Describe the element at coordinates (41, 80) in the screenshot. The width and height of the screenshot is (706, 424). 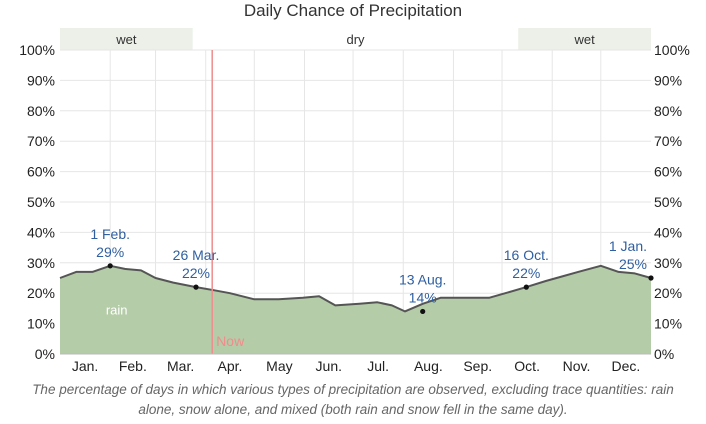
I see `y-tick-label-left: 90%` at that location.